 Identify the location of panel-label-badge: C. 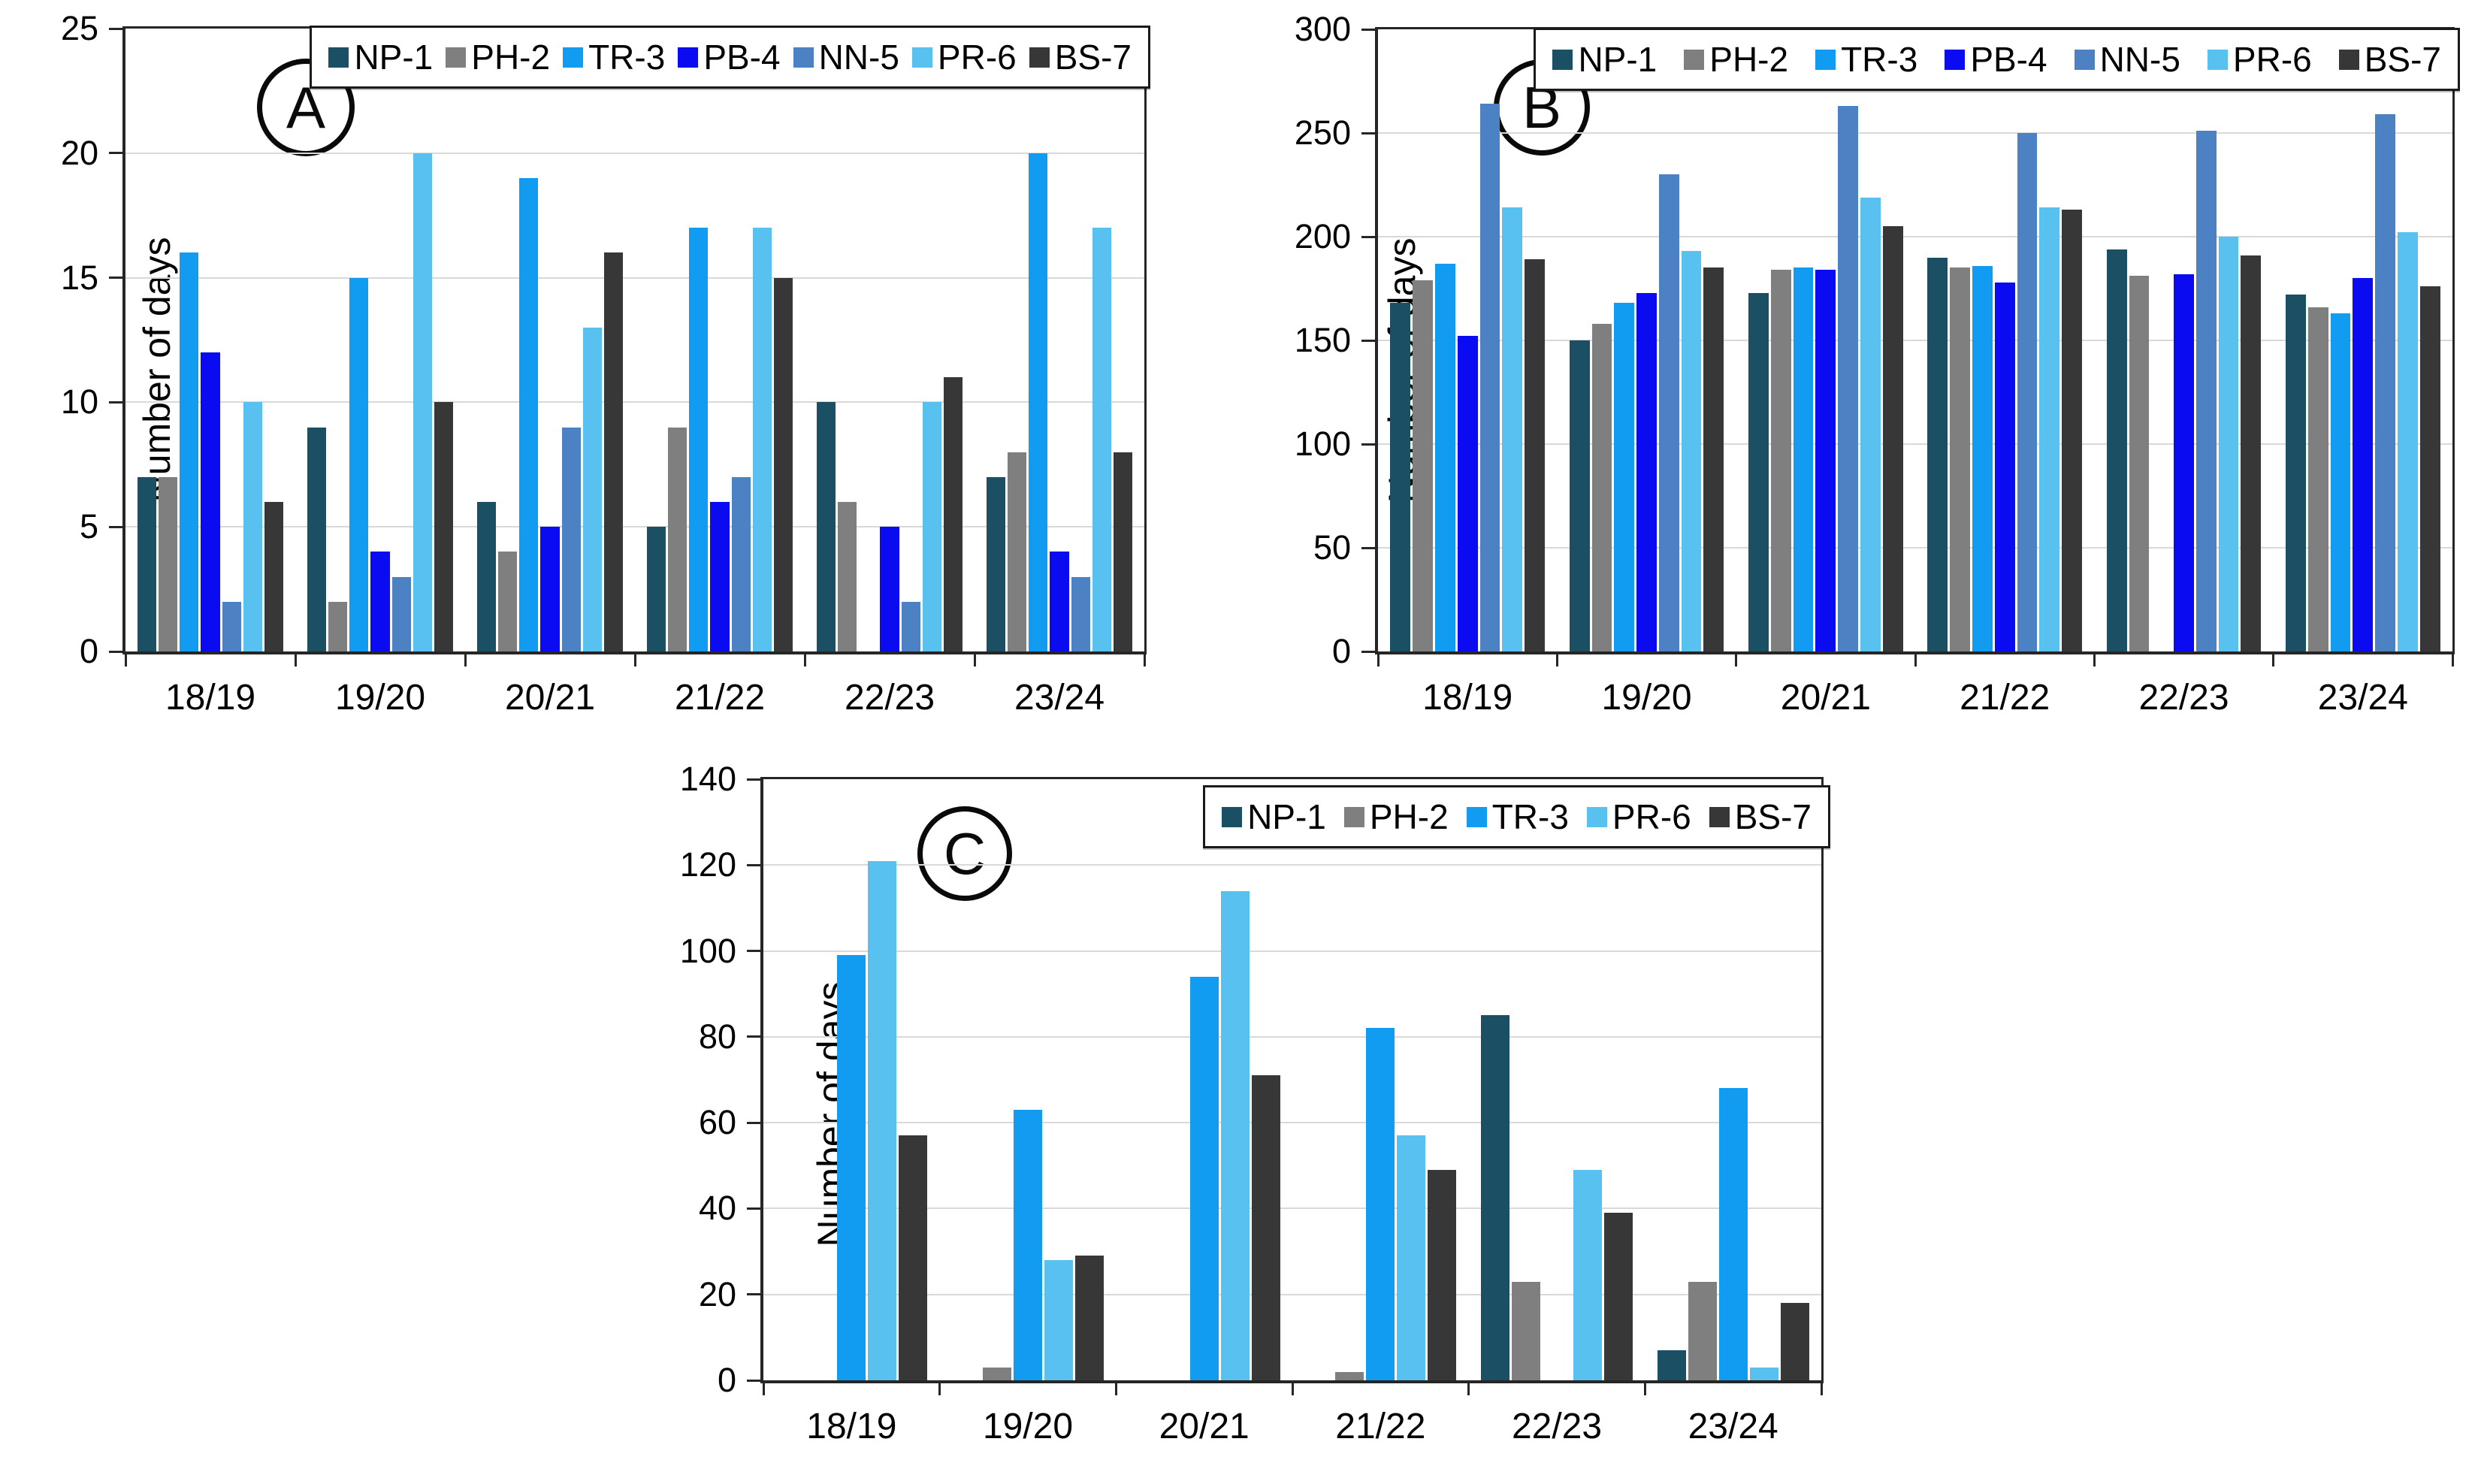
(964, 854).